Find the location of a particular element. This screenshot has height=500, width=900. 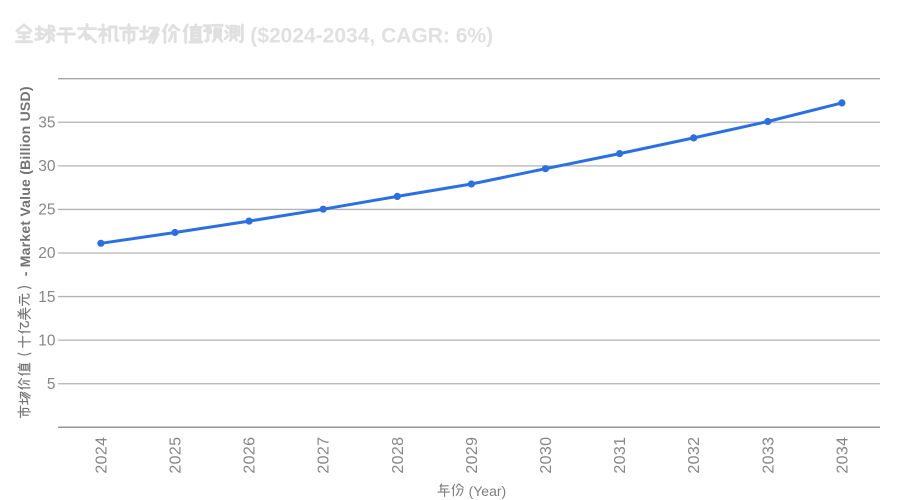

svg-text: 25 is located at coordinates (46, 210).